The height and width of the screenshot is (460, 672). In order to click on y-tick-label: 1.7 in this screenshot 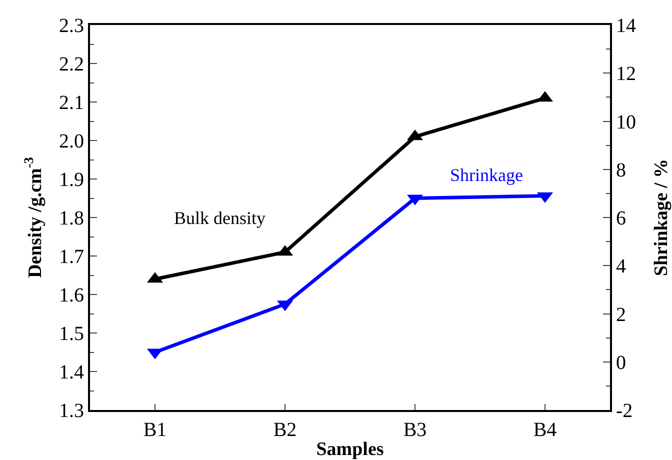, I will do `click(71, 257)`.